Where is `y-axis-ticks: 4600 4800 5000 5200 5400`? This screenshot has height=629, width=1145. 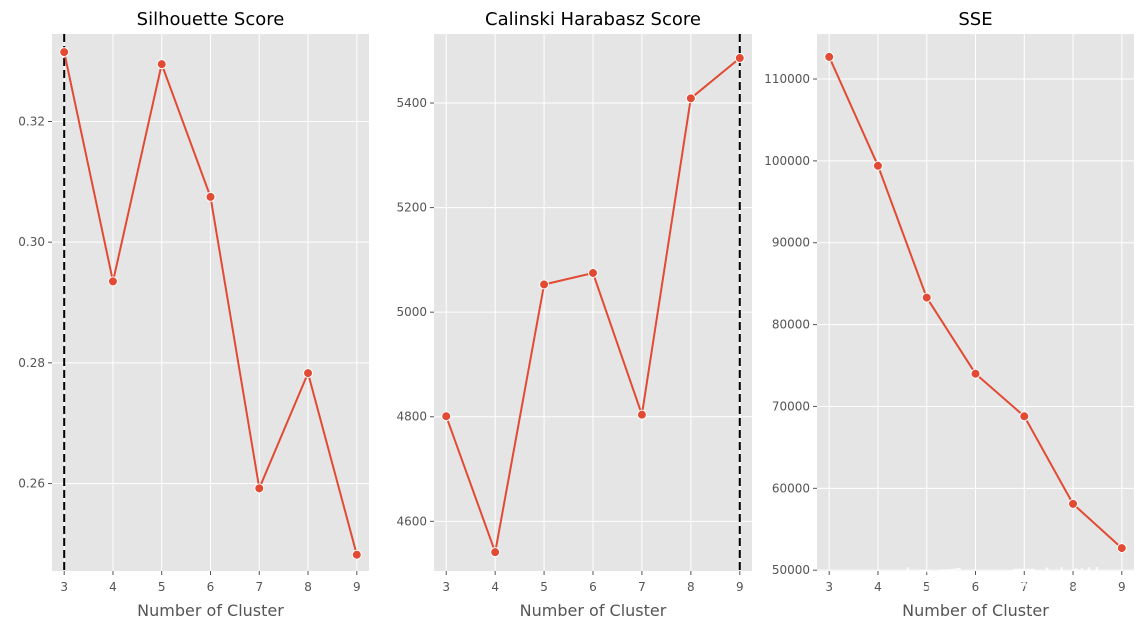
y-axis-ticks: 4600 4800 5000 5200 5400 is located at coordinates (415, 312).